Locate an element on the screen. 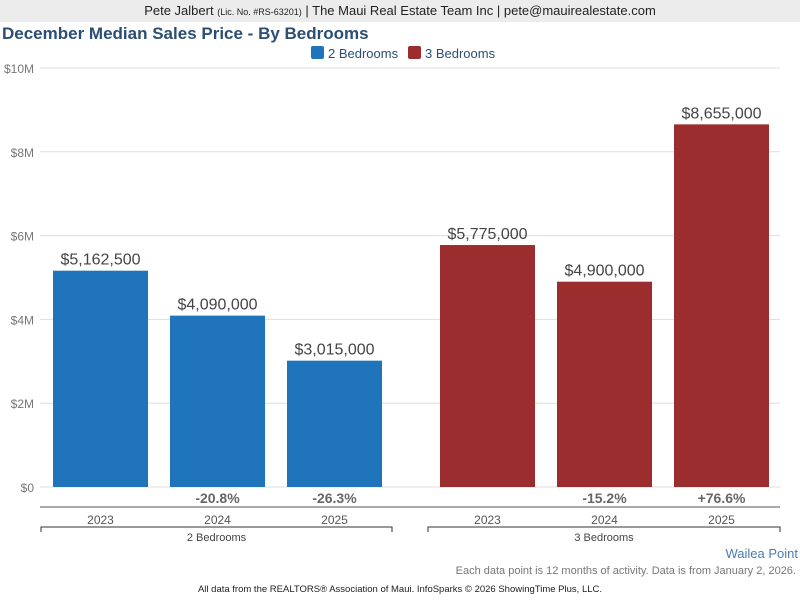  data-label: $8,655,000 is located at coordinates (721, 113).